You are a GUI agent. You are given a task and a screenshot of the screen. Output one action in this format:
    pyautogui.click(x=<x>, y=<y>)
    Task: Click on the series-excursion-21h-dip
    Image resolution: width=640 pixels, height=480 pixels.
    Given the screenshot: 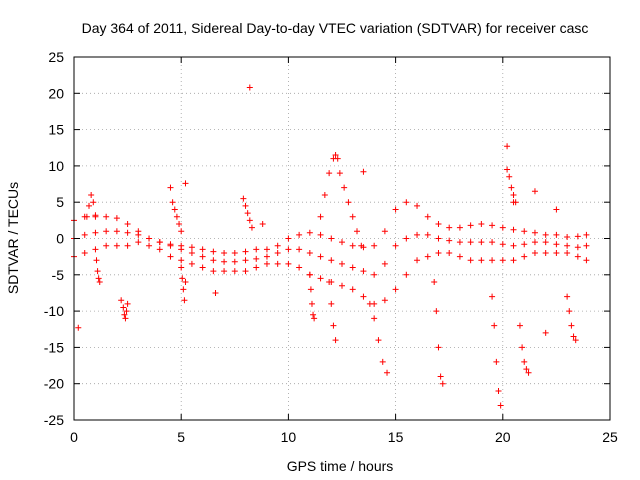 What is the action you would take?
    pyautogui.click(x=524, y=349)
    